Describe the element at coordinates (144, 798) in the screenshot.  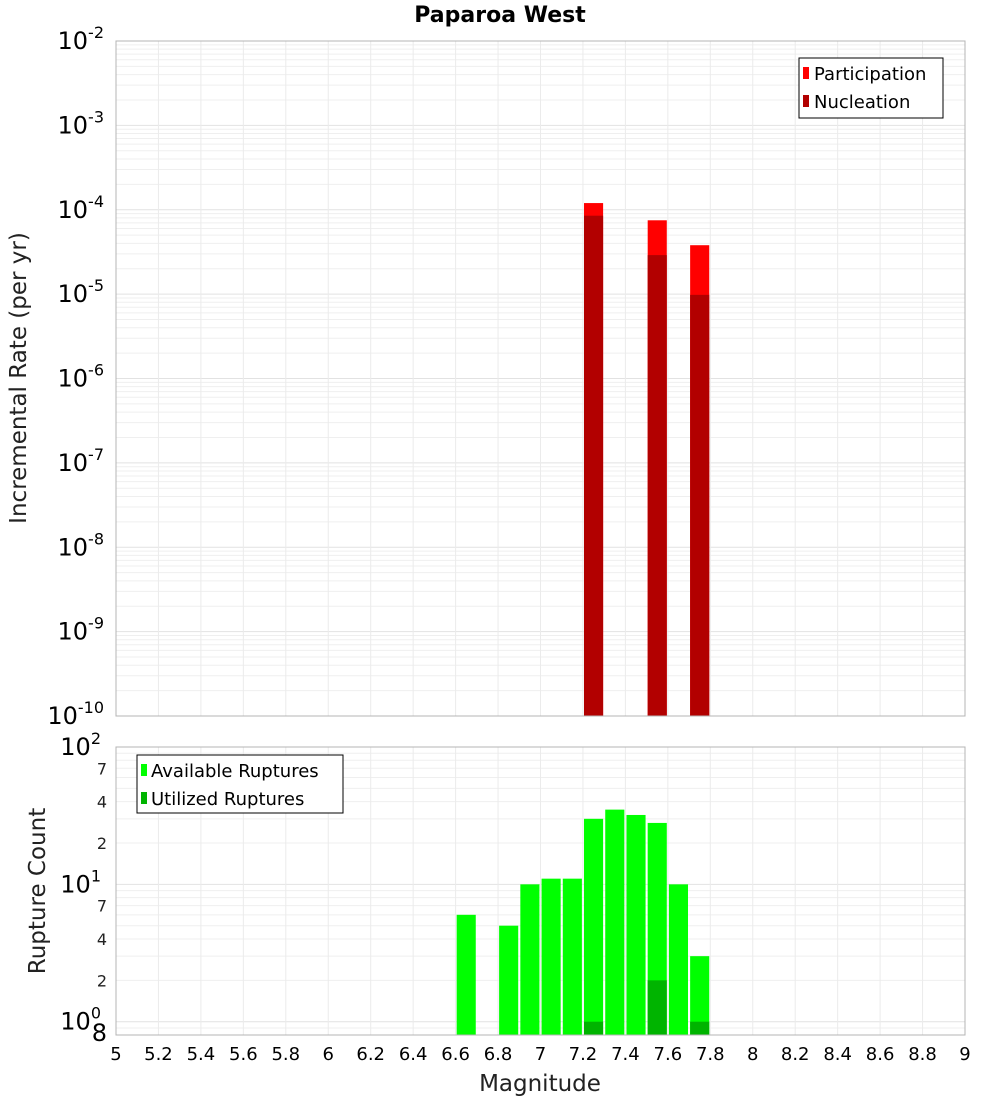
I see `legend-utilized-swatch` at that location.